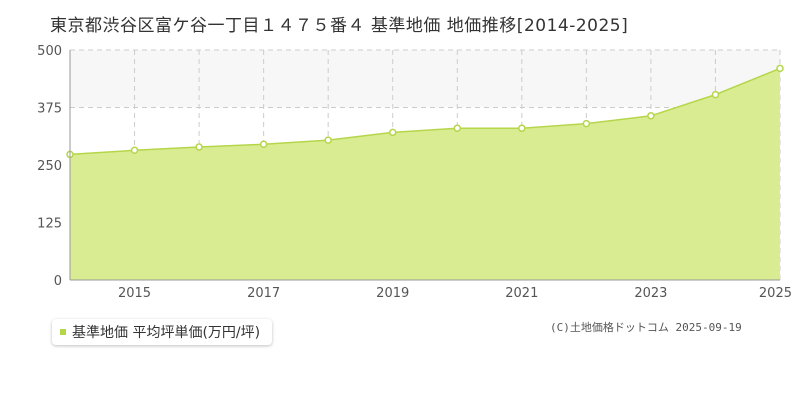  I want to click on copyright-text: (C)土地価格ドットコム 2025-09-19, so click(646, 327).